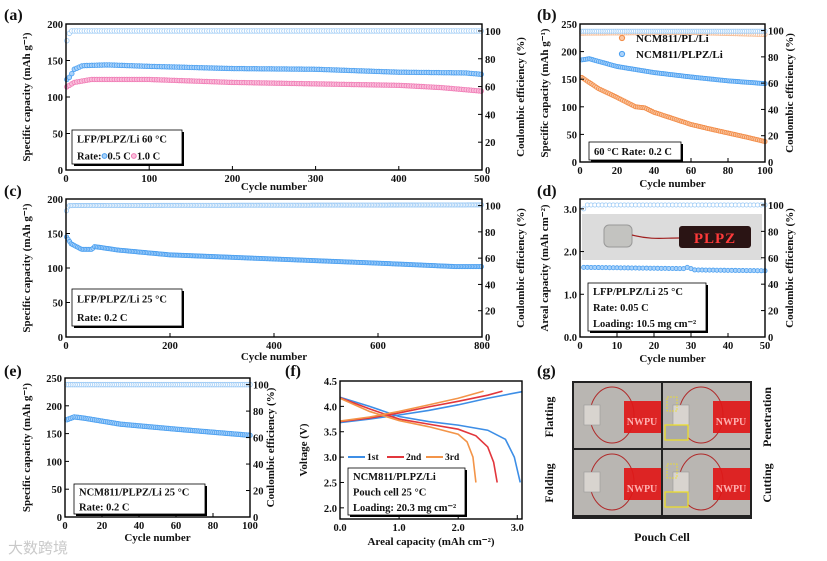 The width and height of the screenshot is (827, 561). I want to click on y2-tick-label: 40, so click(773, 110).